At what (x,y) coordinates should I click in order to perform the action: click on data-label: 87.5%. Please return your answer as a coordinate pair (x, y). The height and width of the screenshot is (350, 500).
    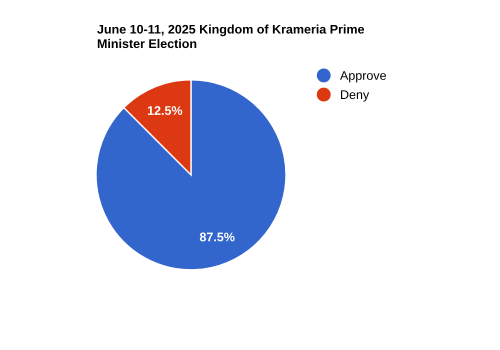
    Looking at the image, I should click on (217, 237).